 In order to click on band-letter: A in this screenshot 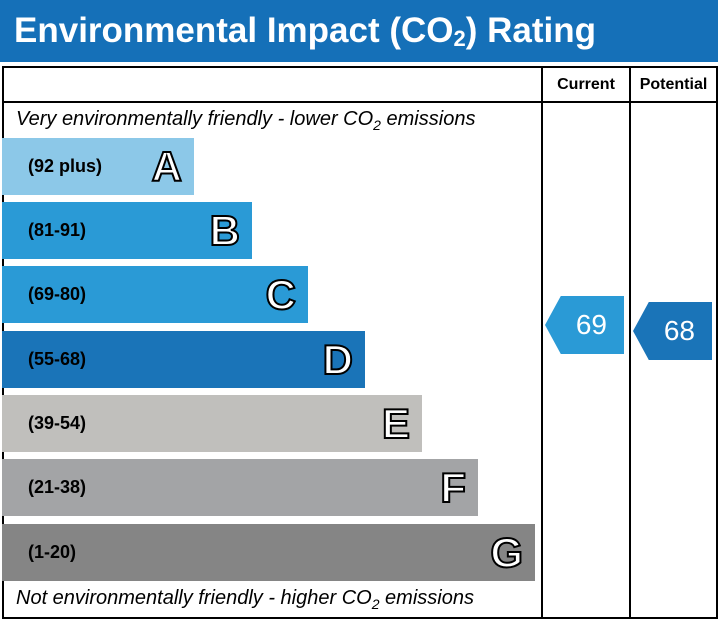, I will do `click(167, 166)`.